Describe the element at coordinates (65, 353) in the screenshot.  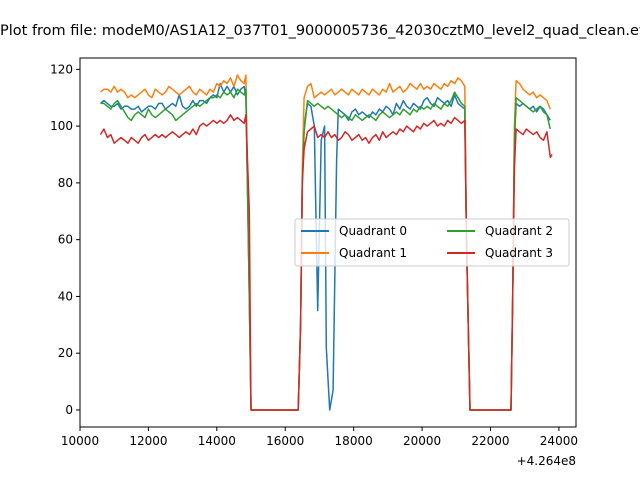
I see `y-tick-label: 20` at that location.